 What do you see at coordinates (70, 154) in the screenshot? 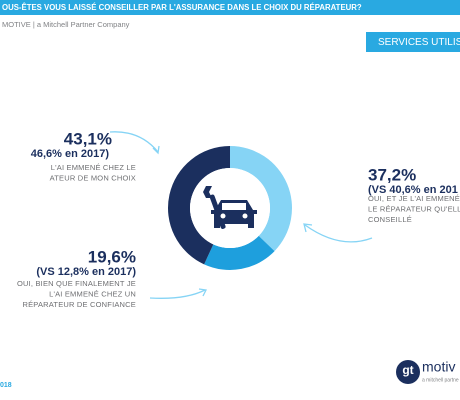
I see `comparison: 46,6% en 2017)` at bounding box center [70, 154].